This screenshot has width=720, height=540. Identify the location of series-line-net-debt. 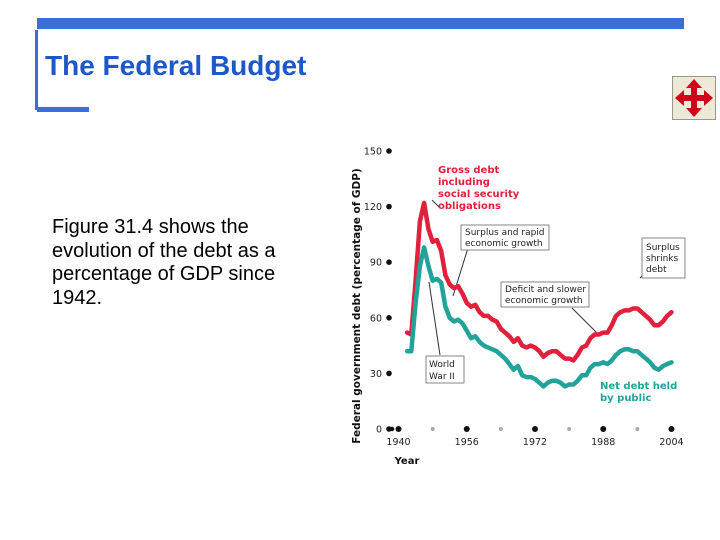
(539, 317).